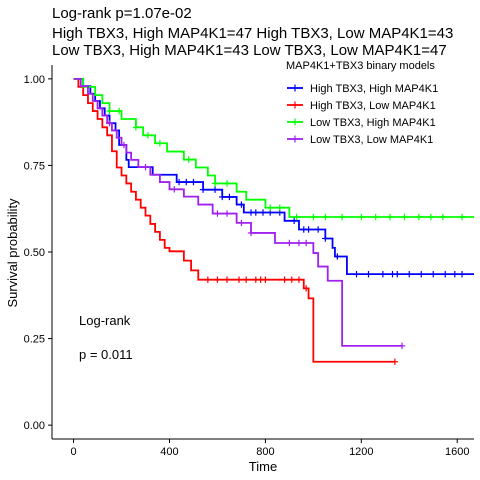  What do you see at coordinates (34, 426) in the screenshot?
I see `y-tick-label: 0.00` at bounding box center [34, 426].